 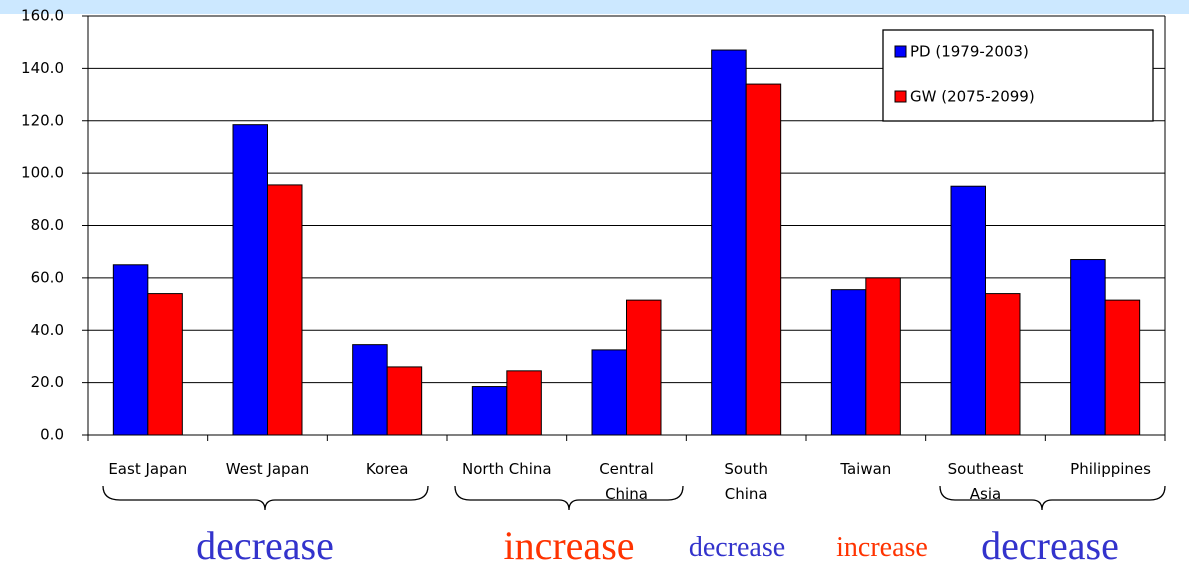 What do you see at coordinates (972, 97) in the screenshot?
I see `legend-label: GW (2075-2099)` at bounding box center [972, 97].